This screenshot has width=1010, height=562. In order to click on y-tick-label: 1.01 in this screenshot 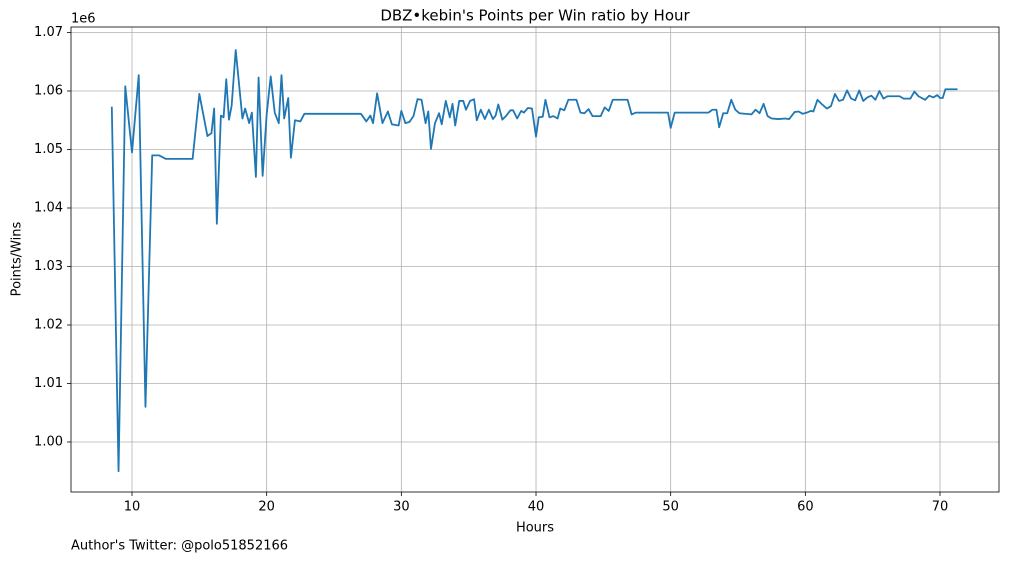, I will do `click(48, 383)`.